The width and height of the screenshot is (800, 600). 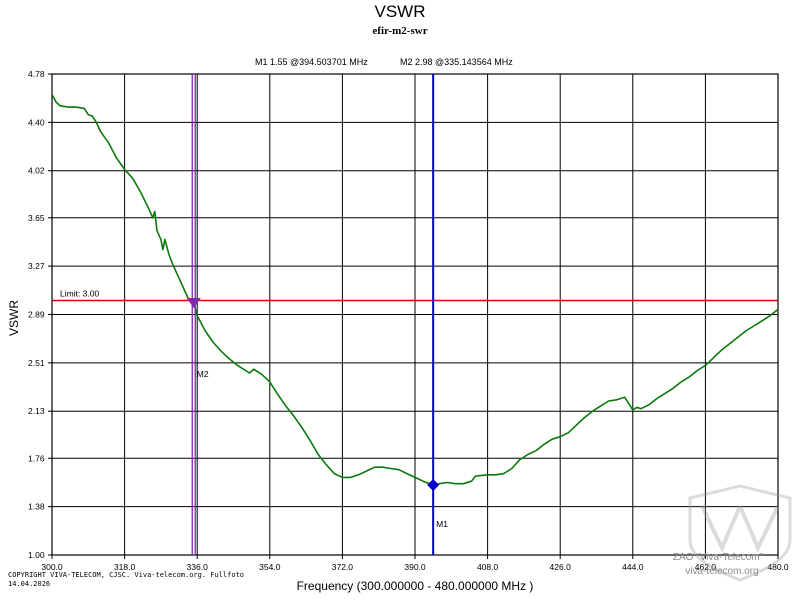 I want to click on marker-m1-label: M1, so click(x=442, y=524).